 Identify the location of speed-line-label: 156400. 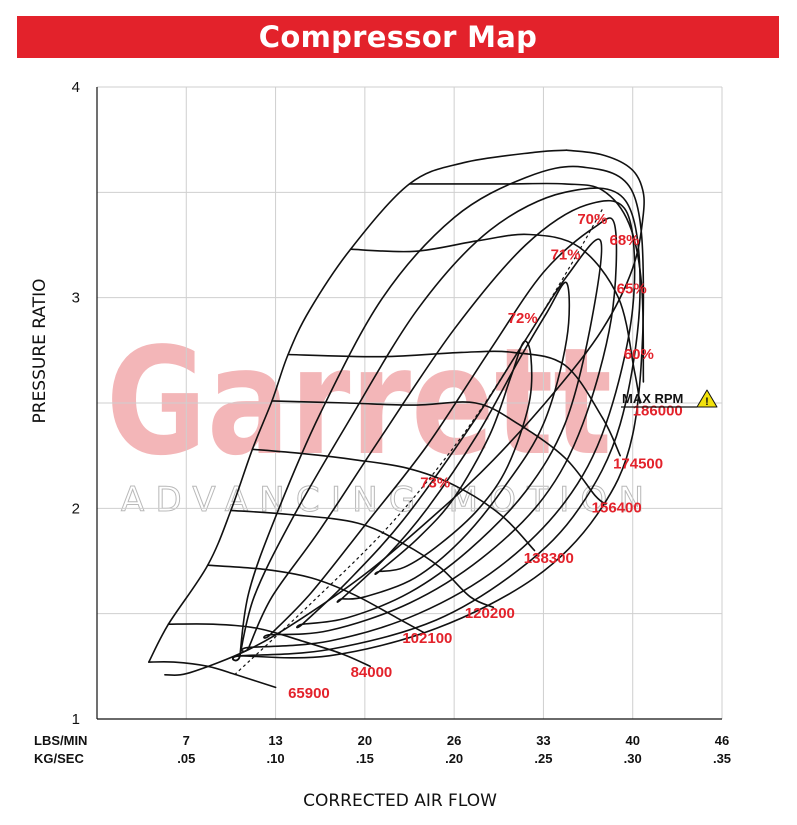
(617, 508).